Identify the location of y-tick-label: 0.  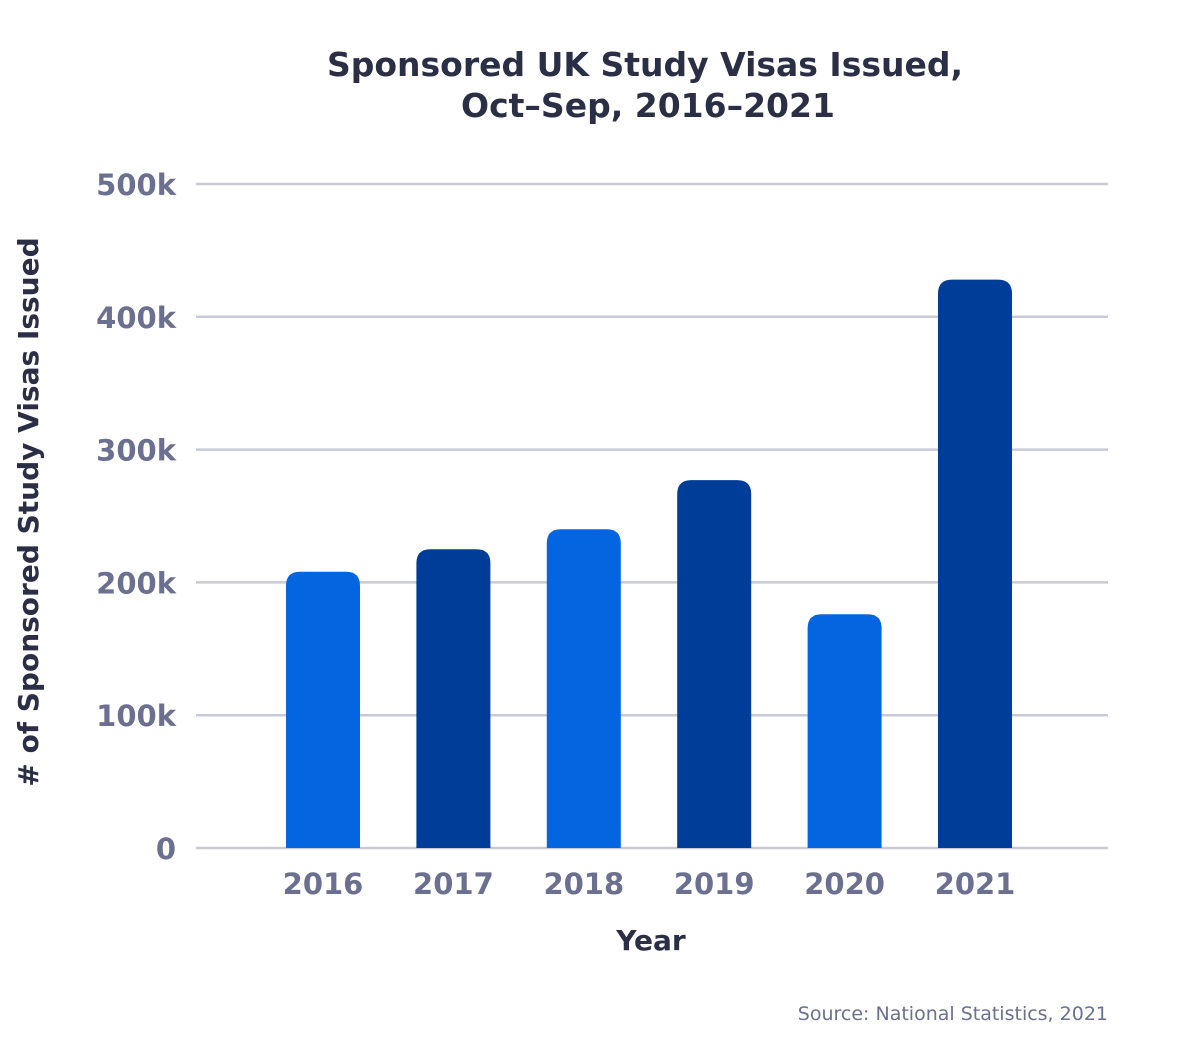
(166, 849).